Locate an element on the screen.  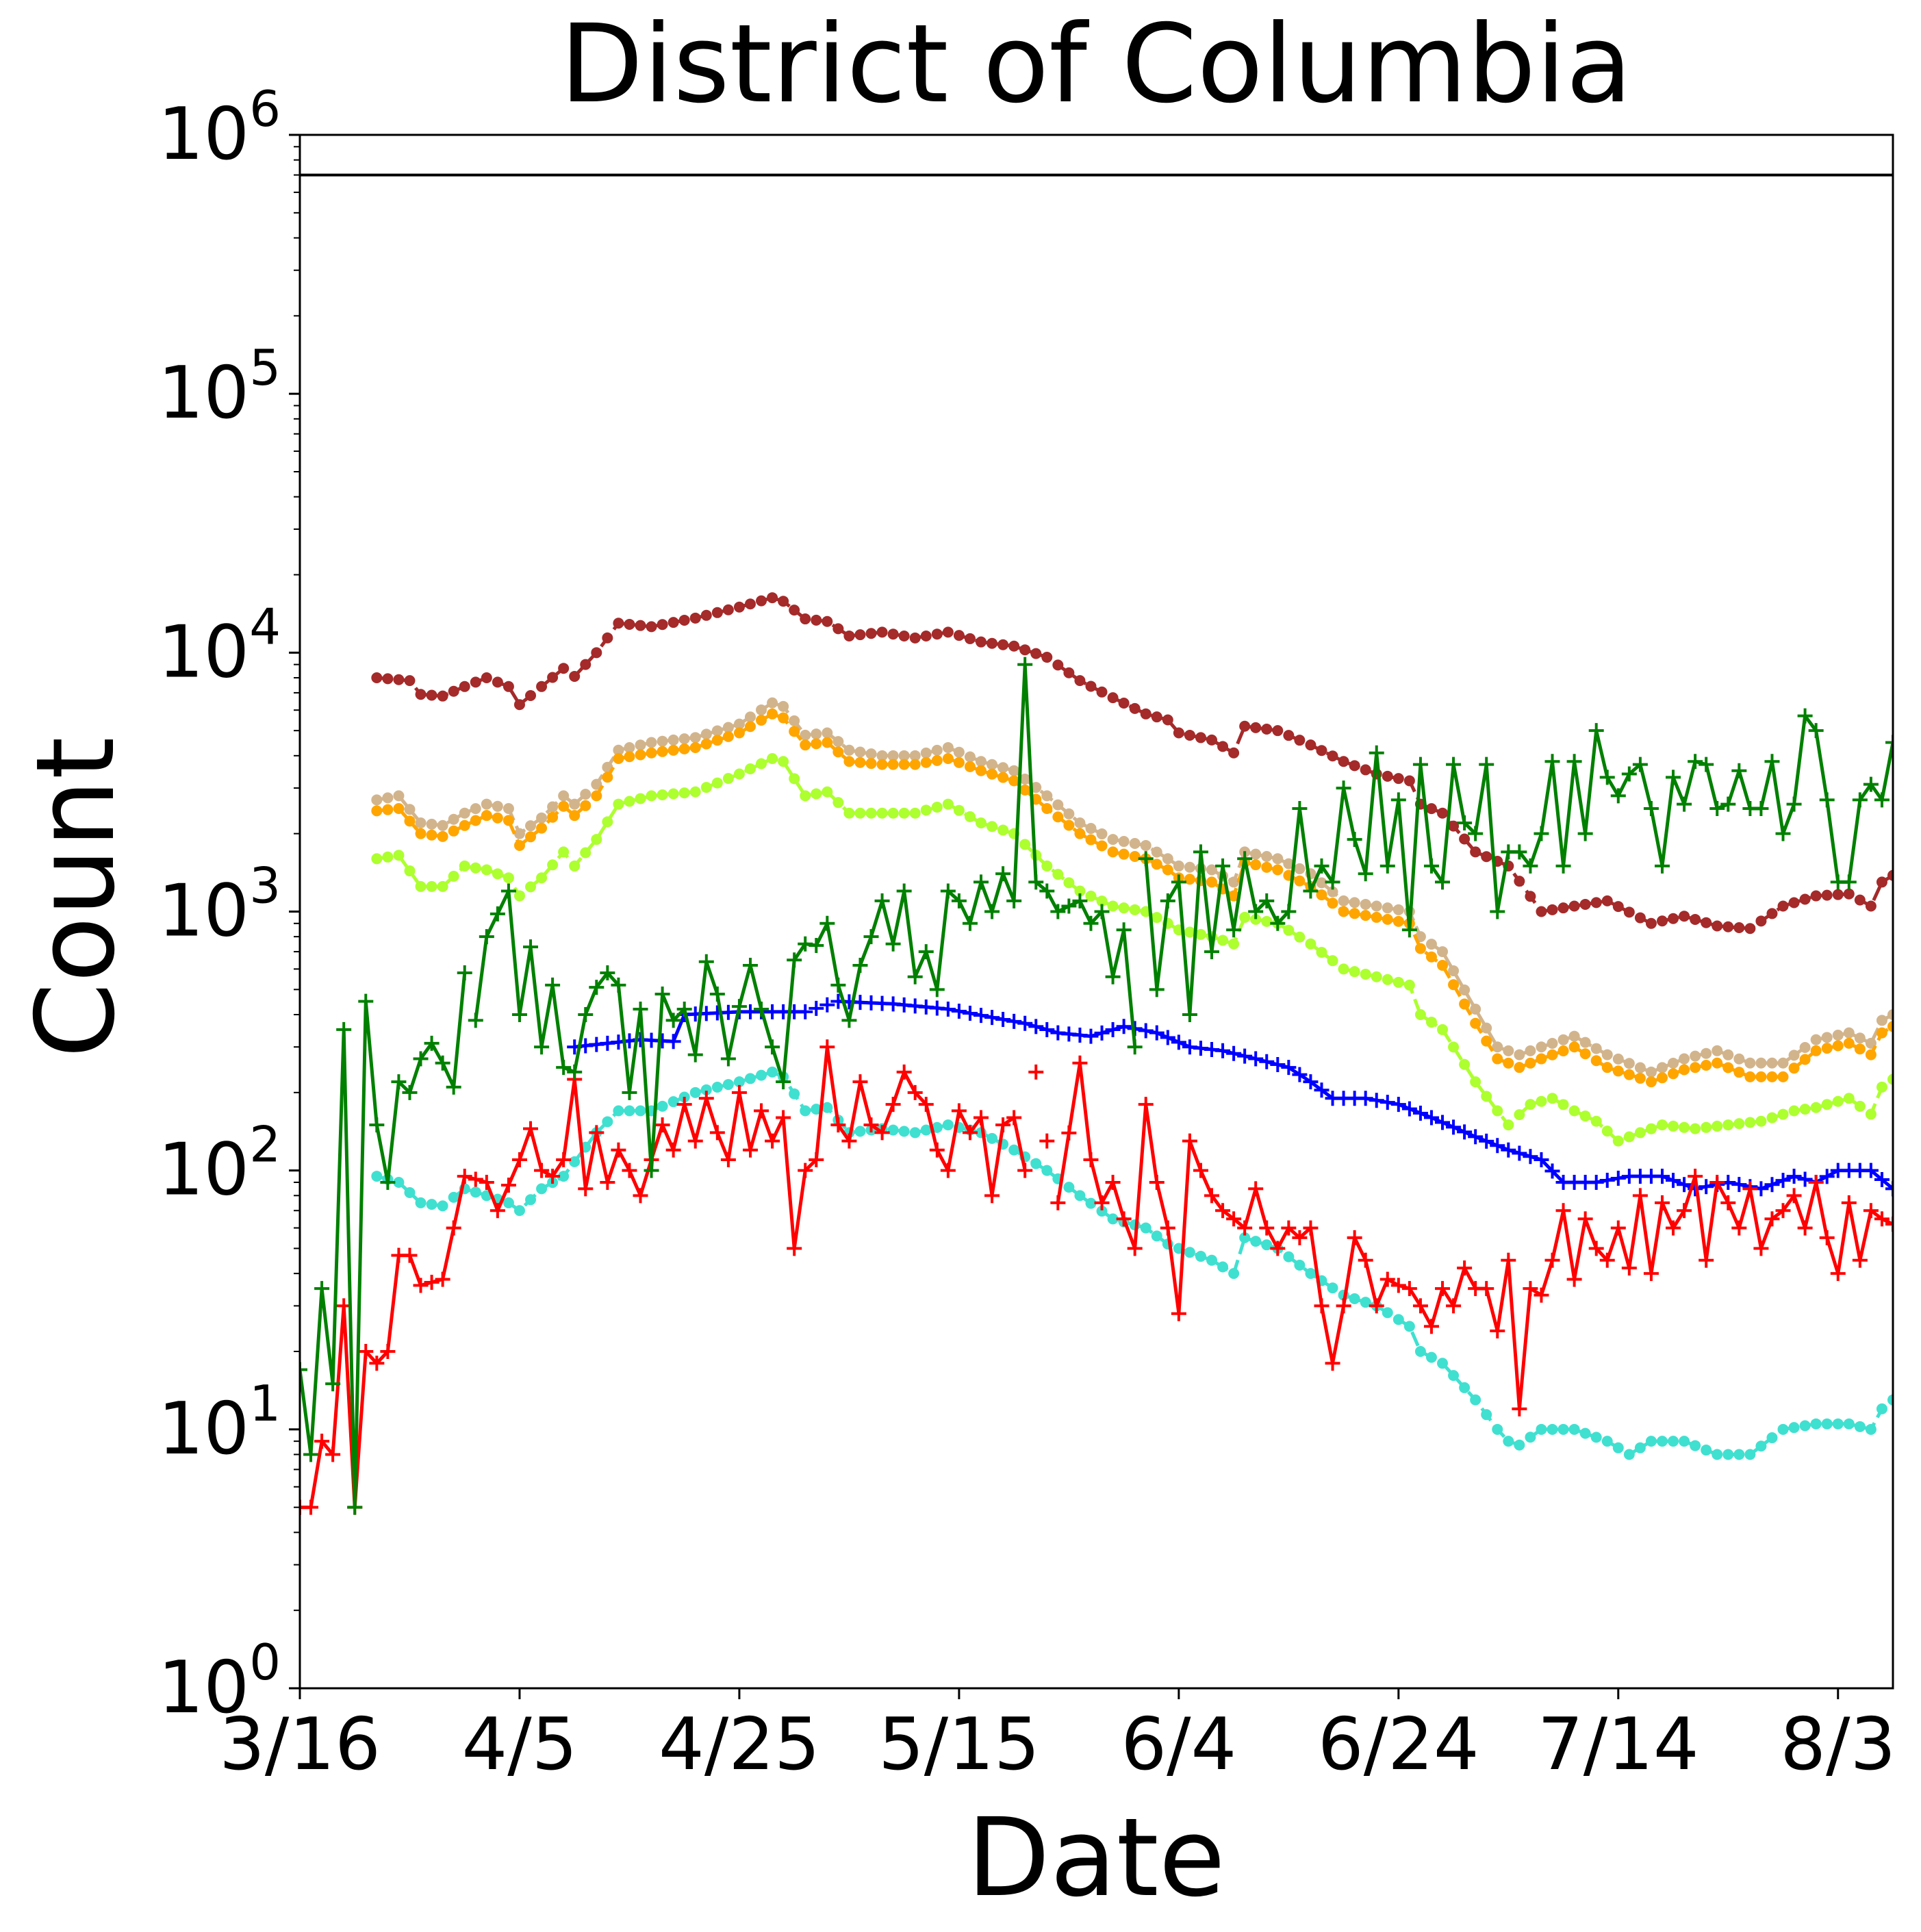
y-tick-label: 10⁰ is located at coordinates (220, 1681).